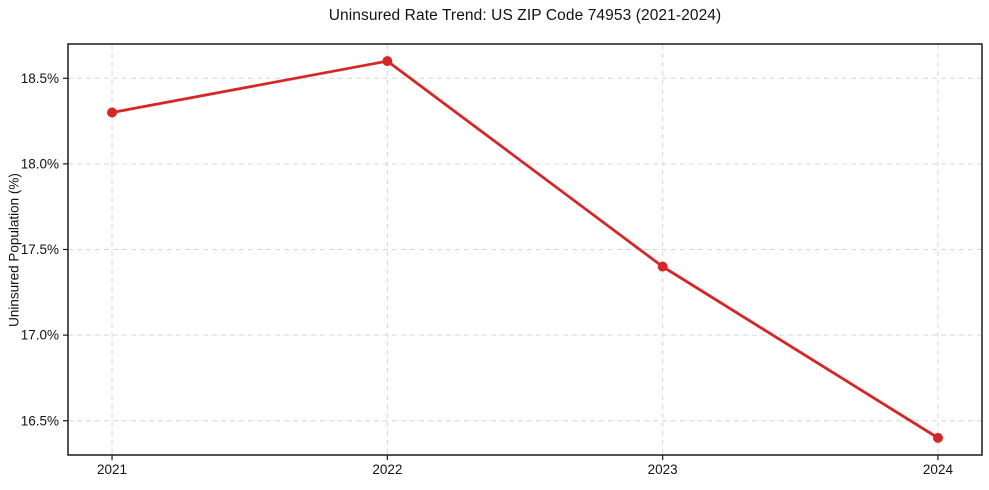  Describe the element at coordinates (663, 469) in the screenshot. I see `x-tick-label: 2023` at that location.